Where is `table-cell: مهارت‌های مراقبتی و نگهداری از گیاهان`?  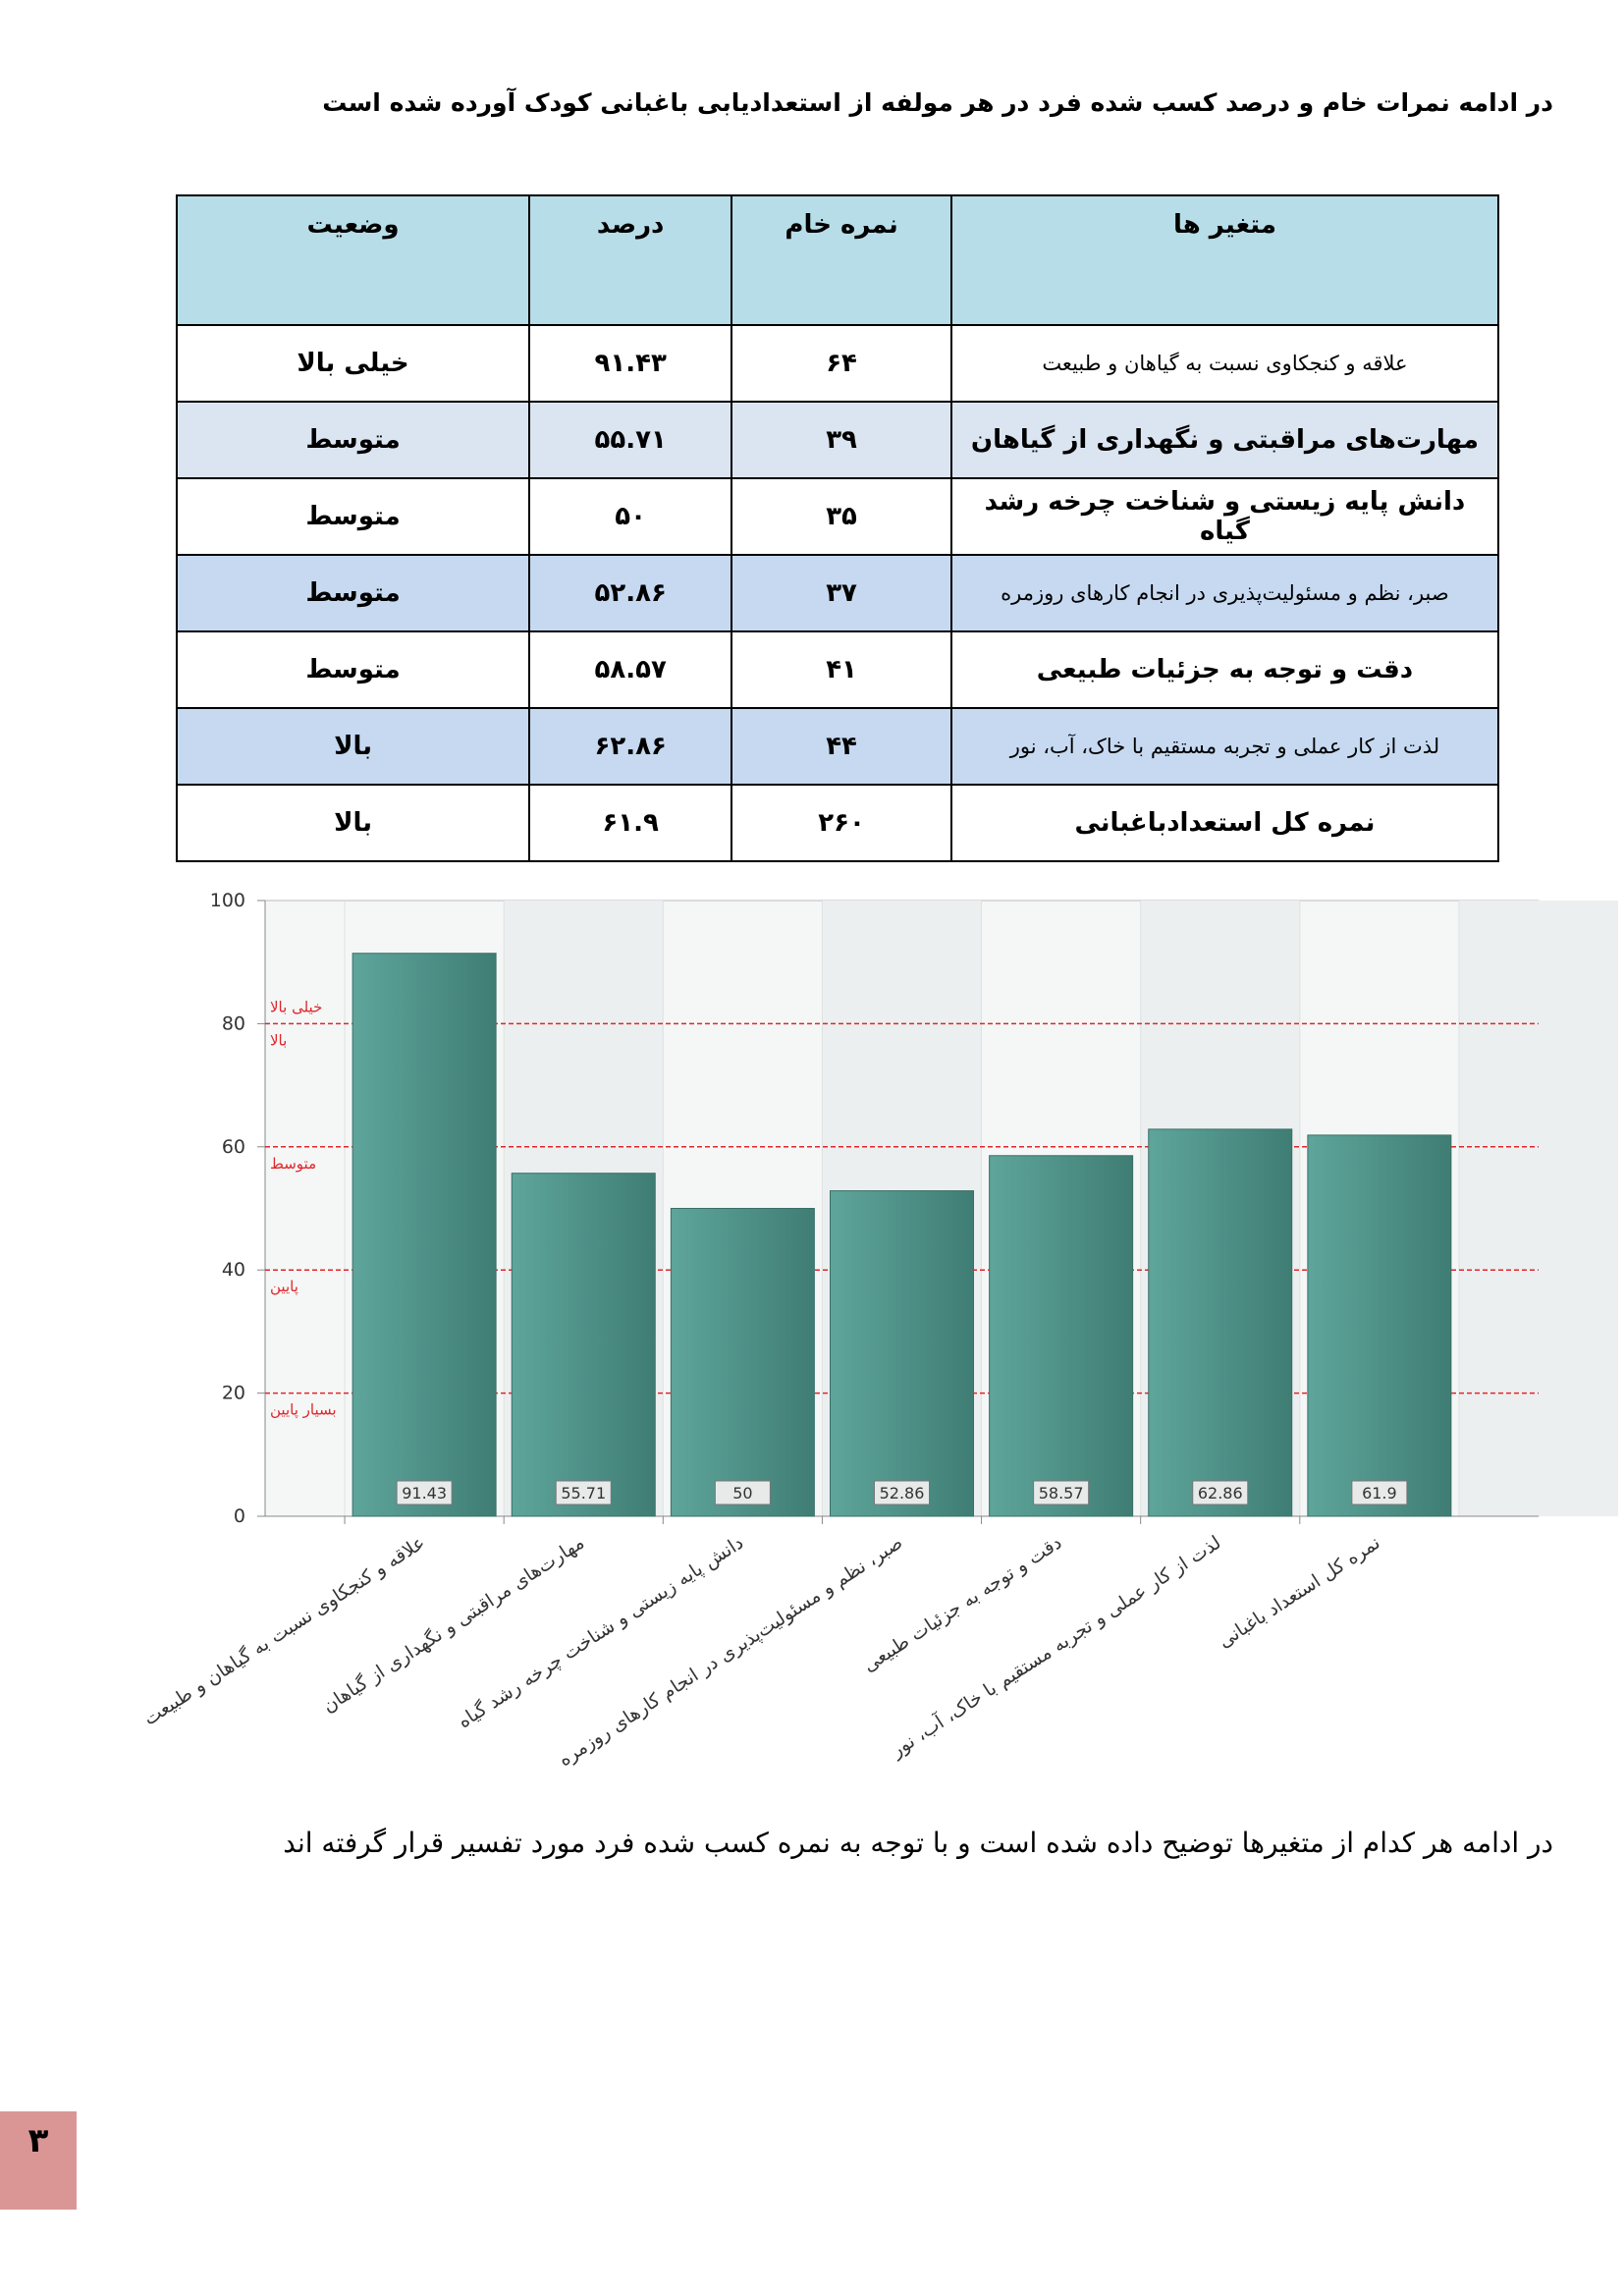
table-cell: مهارت‌های مراقبتی و نگهداری از گیاهان is located at coordinates (1224, 440).